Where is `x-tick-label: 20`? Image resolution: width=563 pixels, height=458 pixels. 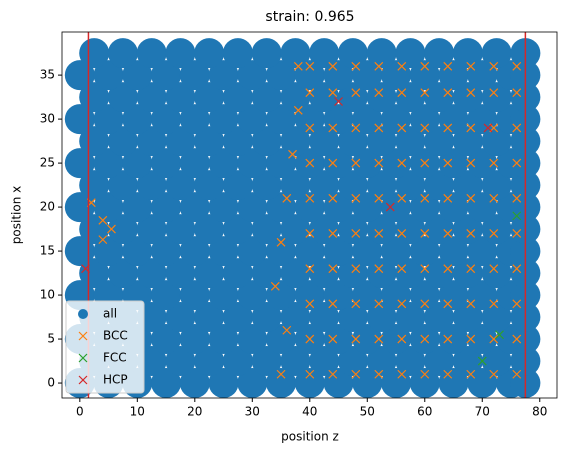
x-tick-label: 20 is located at coordinates (194, 412).